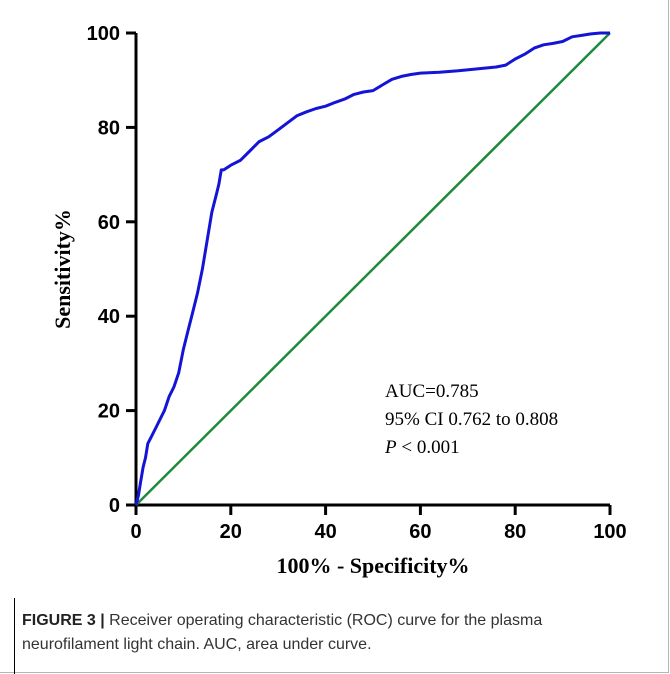  I want to click on y-tick-label: 40, so click(109, 317).